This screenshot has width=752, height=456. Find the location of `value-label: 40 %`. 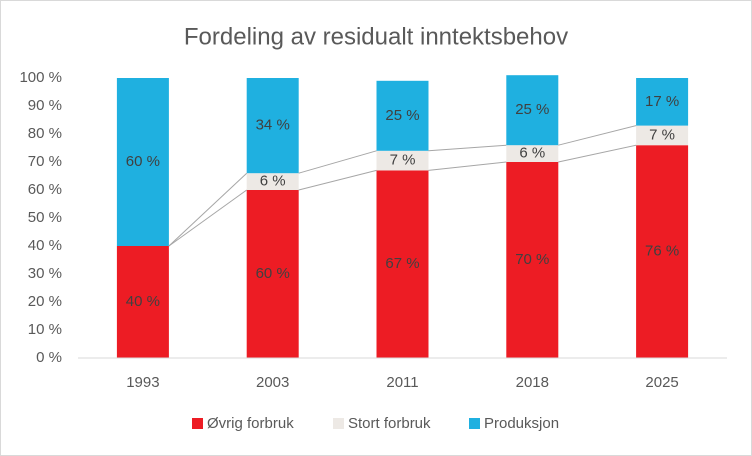

value-label: 40 % is located at coordinates (143, 301).